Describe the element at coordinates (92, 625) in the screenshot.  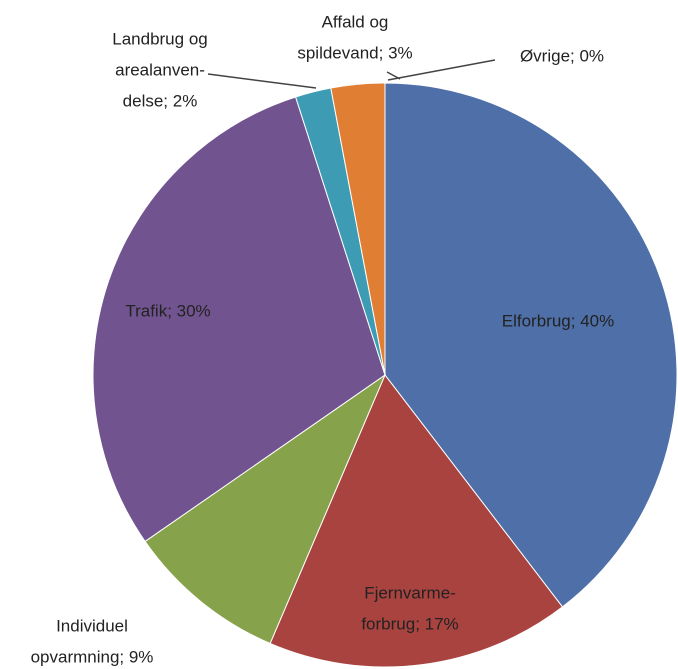
I see `data-label: Individuel` at that location.